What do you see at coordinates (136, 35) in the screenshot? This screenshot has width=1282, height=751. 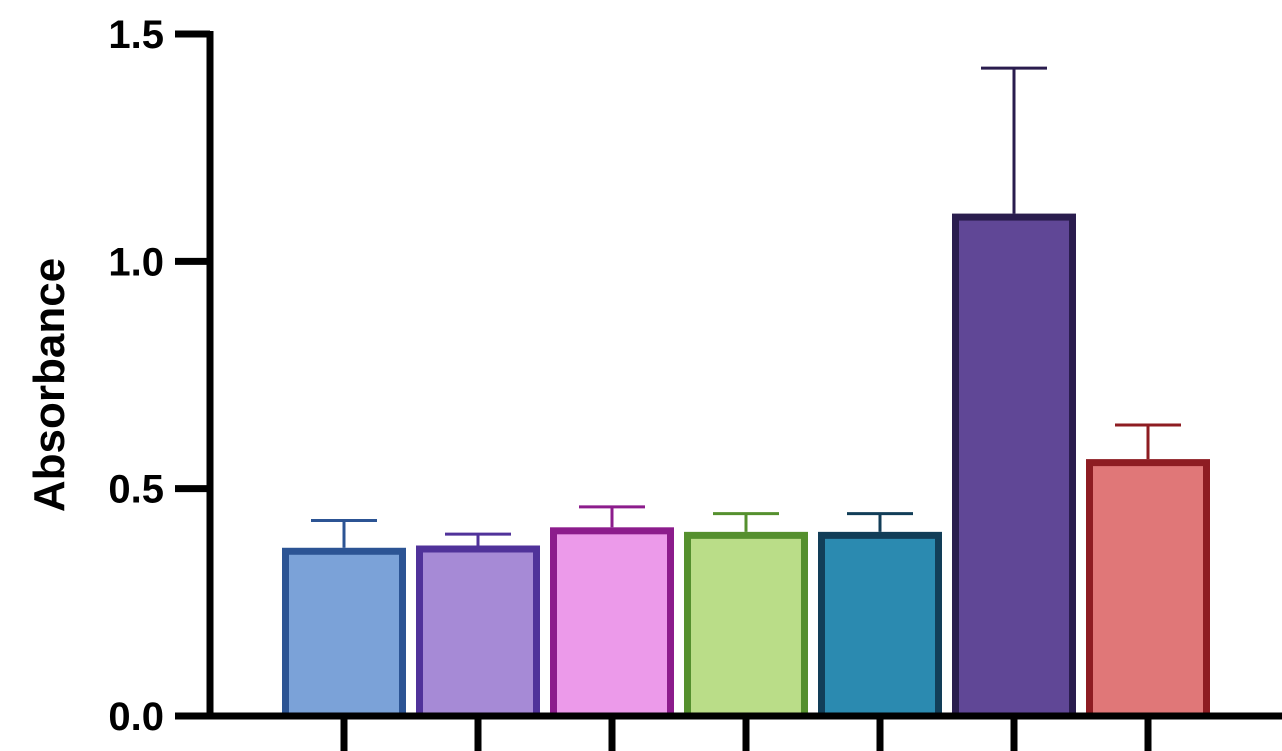 I see `y-tick-label-3: 1.5` at bounding box center [136, 35].